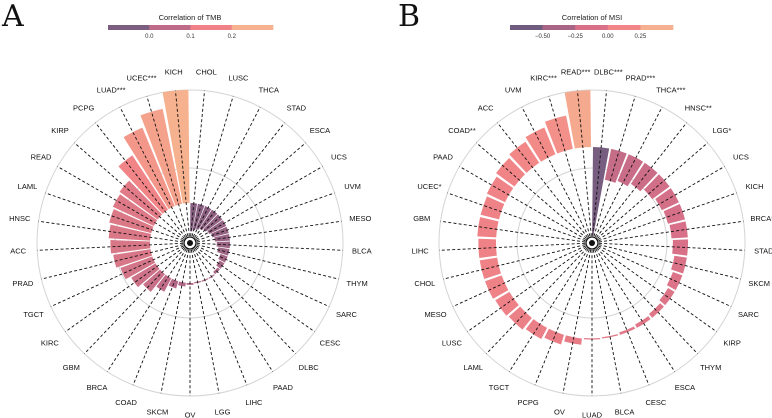  Describe the element at coordinates (409, 17) in the screenshot. I see `panel-label-b: B` at that location.